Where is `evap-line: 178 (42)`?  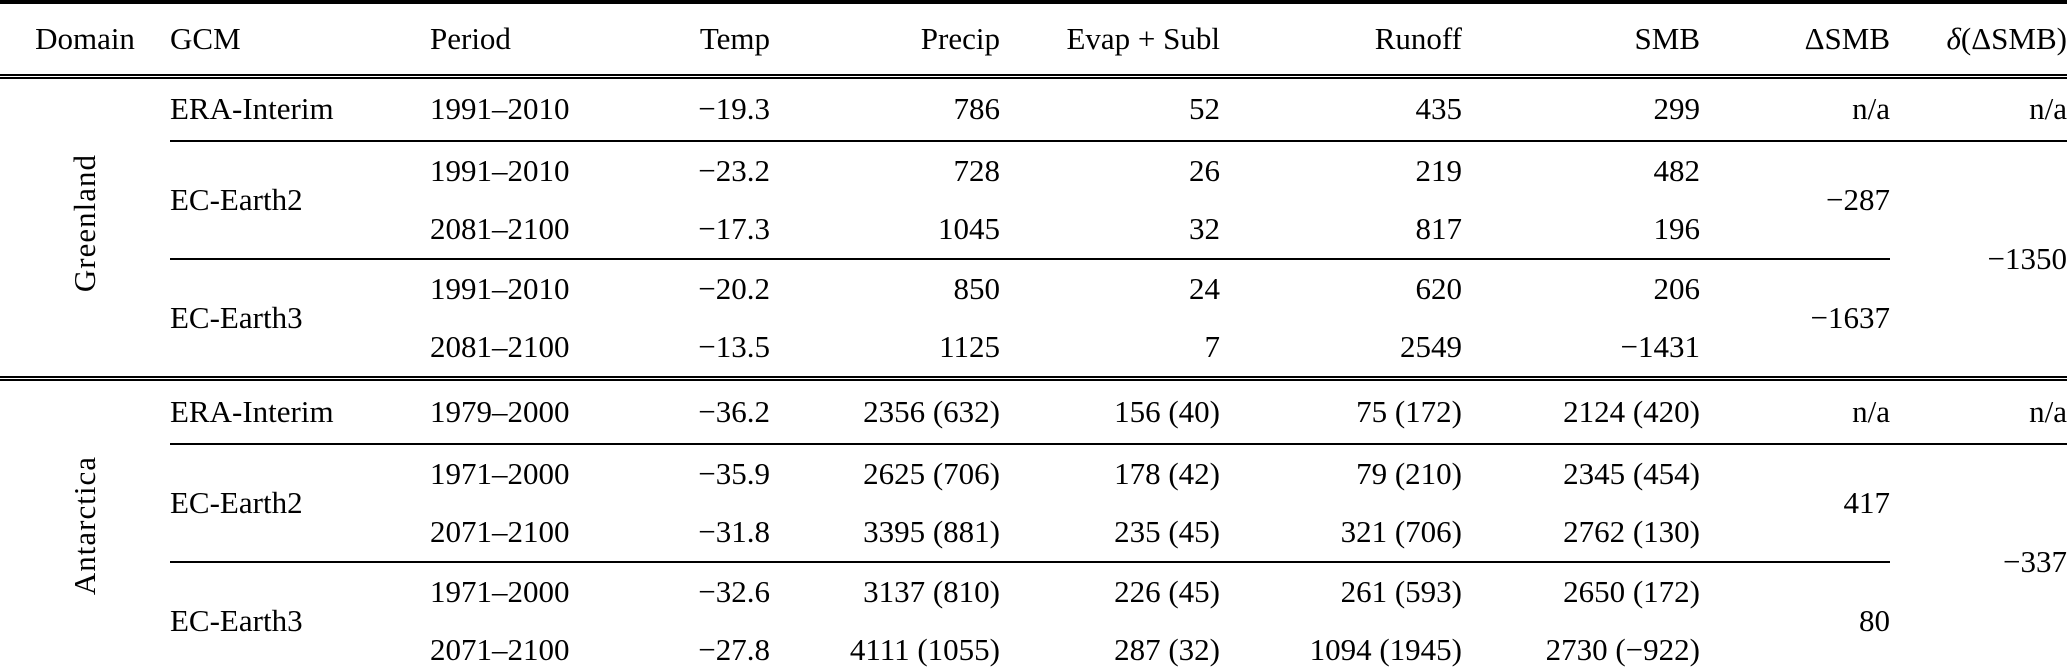
evap-line: 178 (42) is located at coordinates (1167, 473).